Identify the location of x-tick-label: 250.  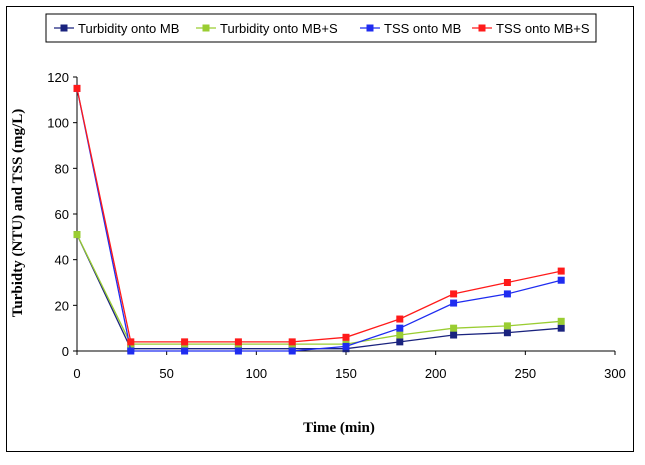
(525, 373).